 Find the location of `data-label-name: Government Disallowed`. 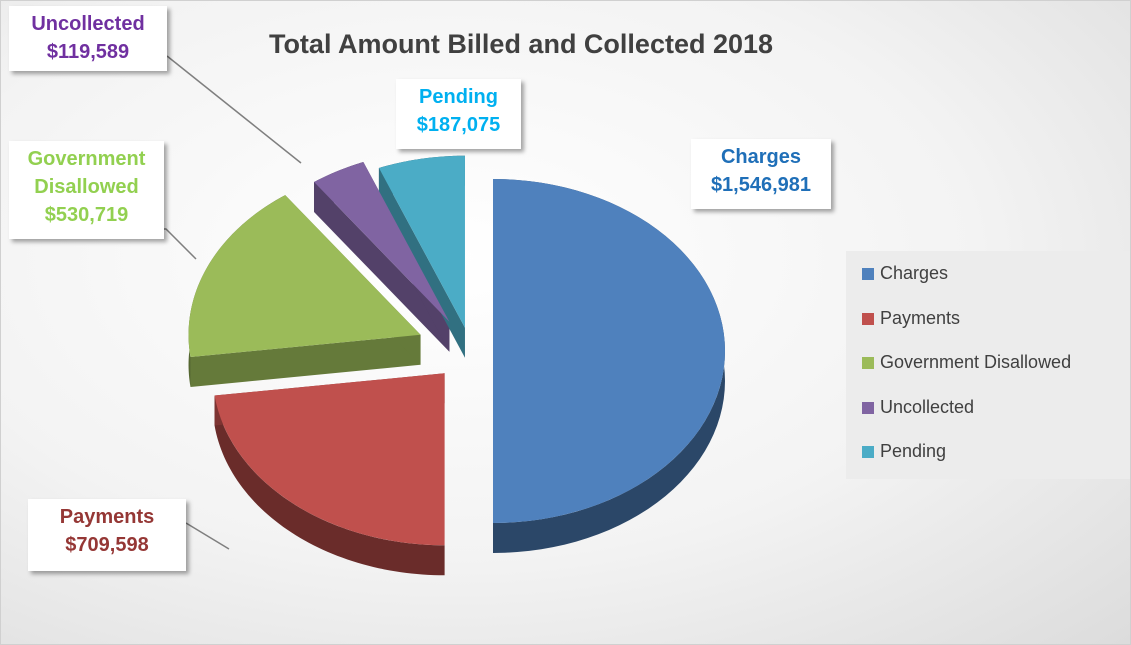

data-label-name: Government Disallowed is located at coordinates (86, 173).